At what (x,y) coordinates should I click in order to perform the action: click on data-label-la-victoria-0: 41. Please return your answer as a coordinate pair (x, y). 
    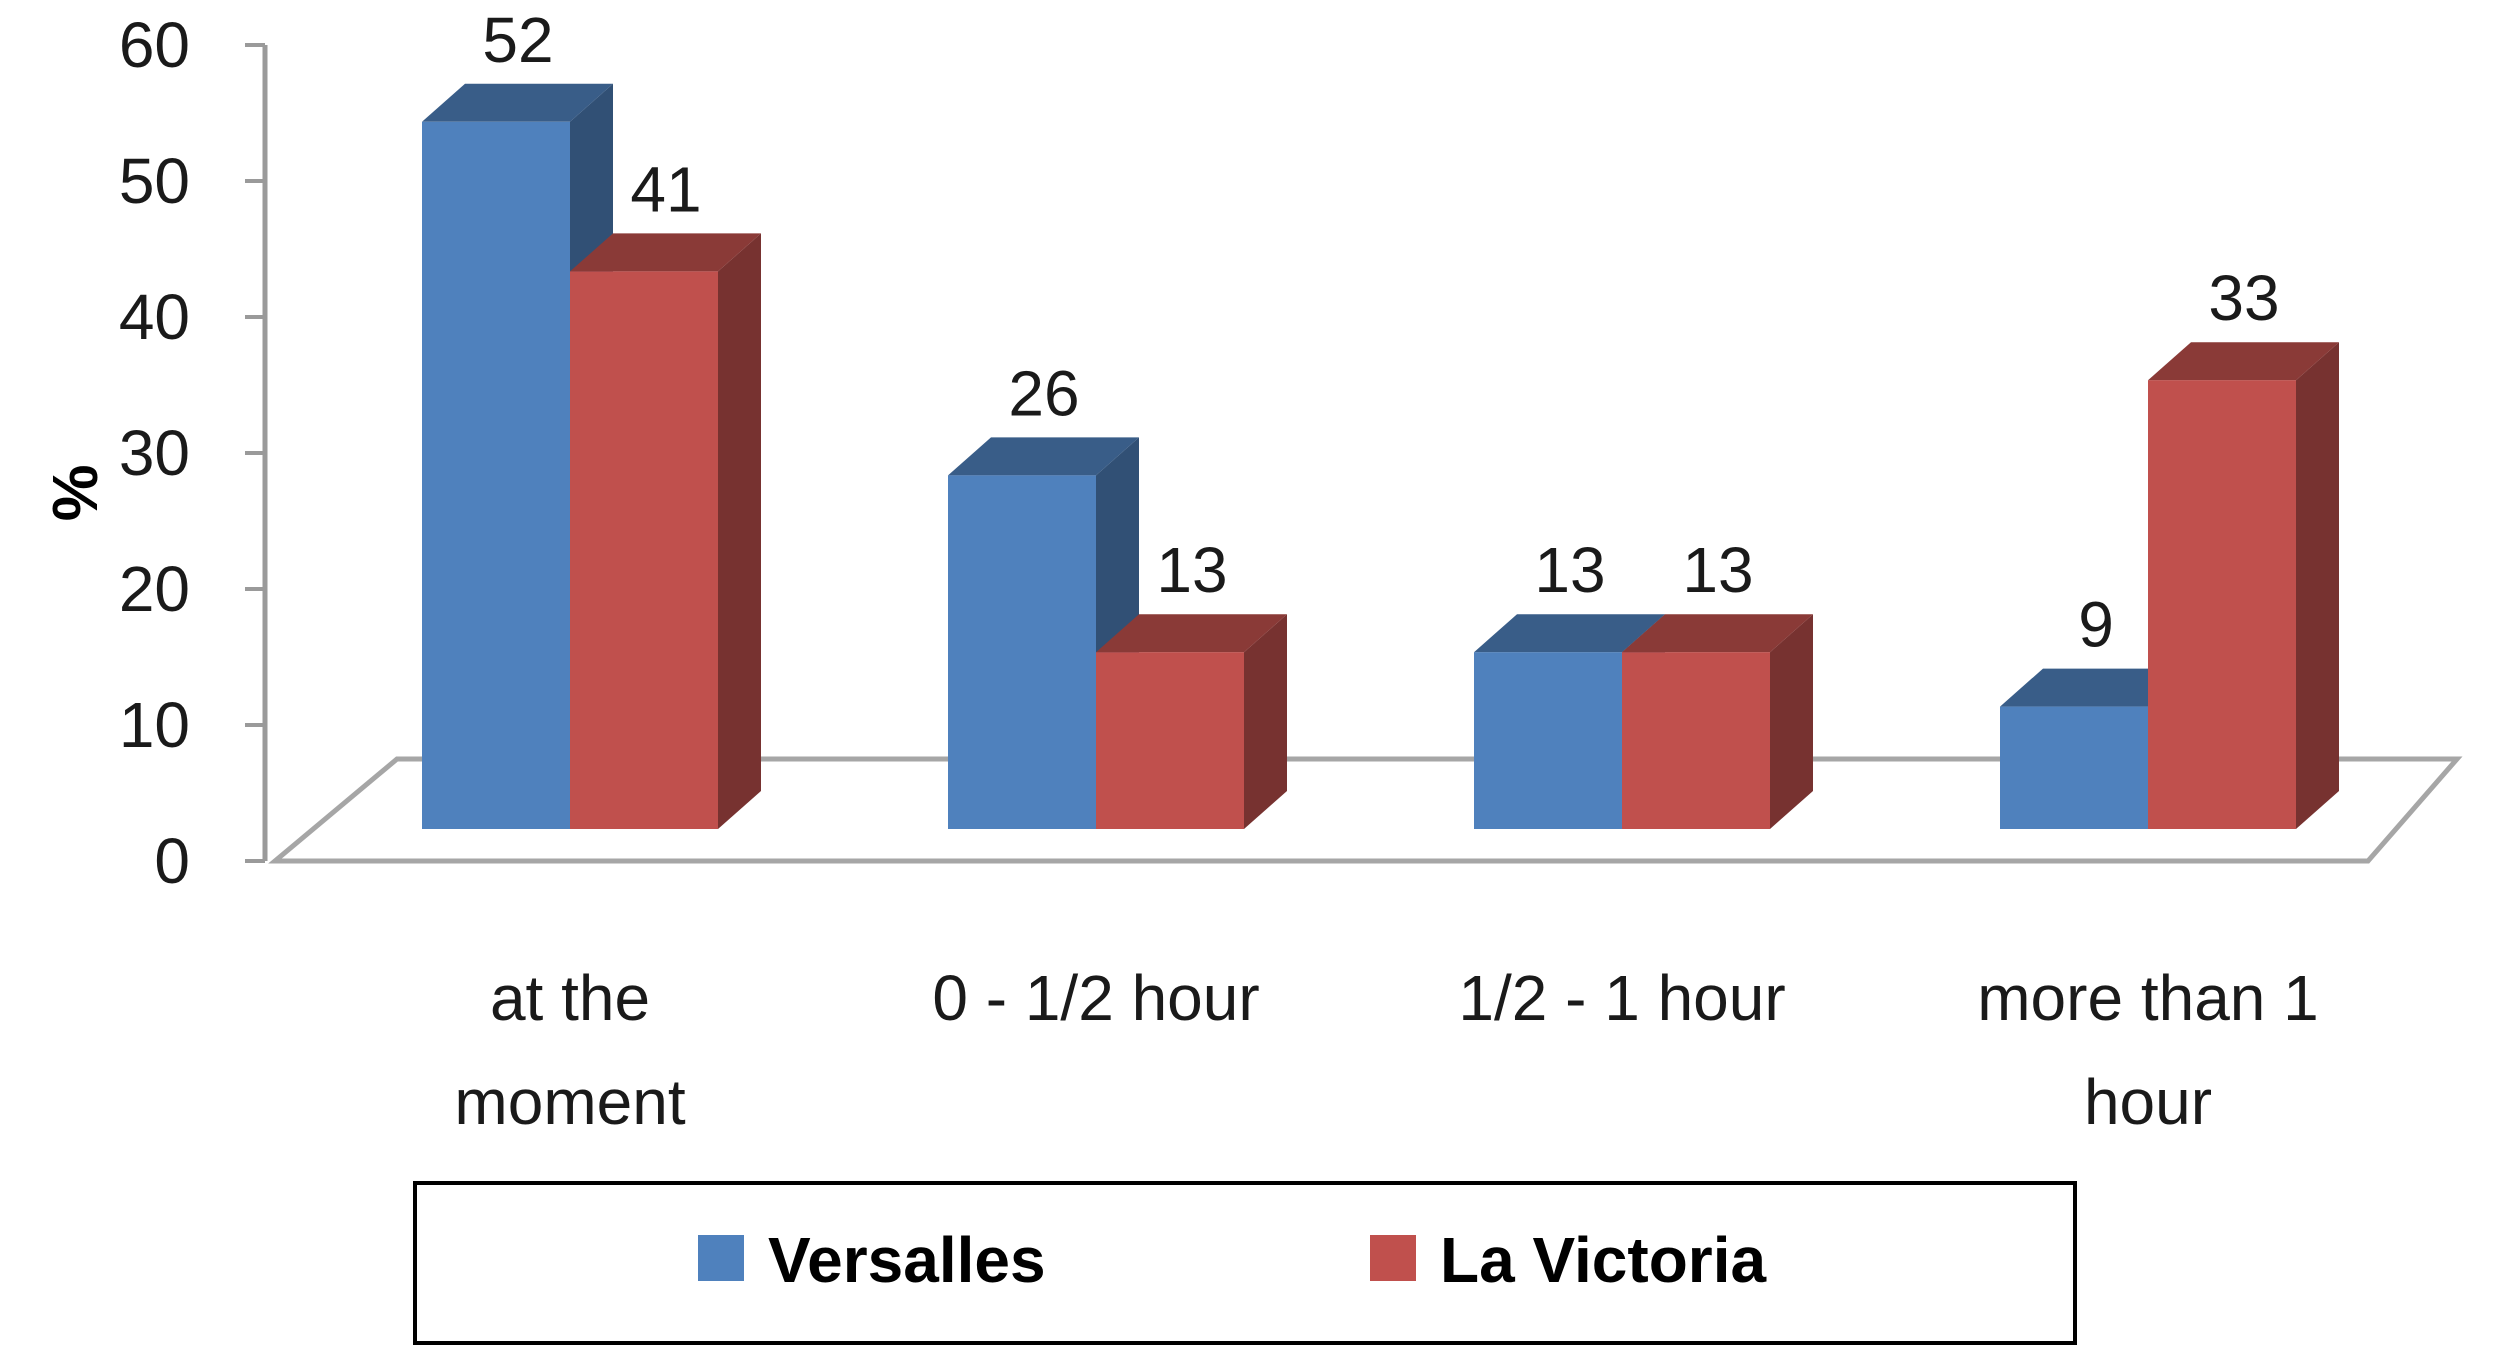
    Looking at the image, I should click on (665, 189).